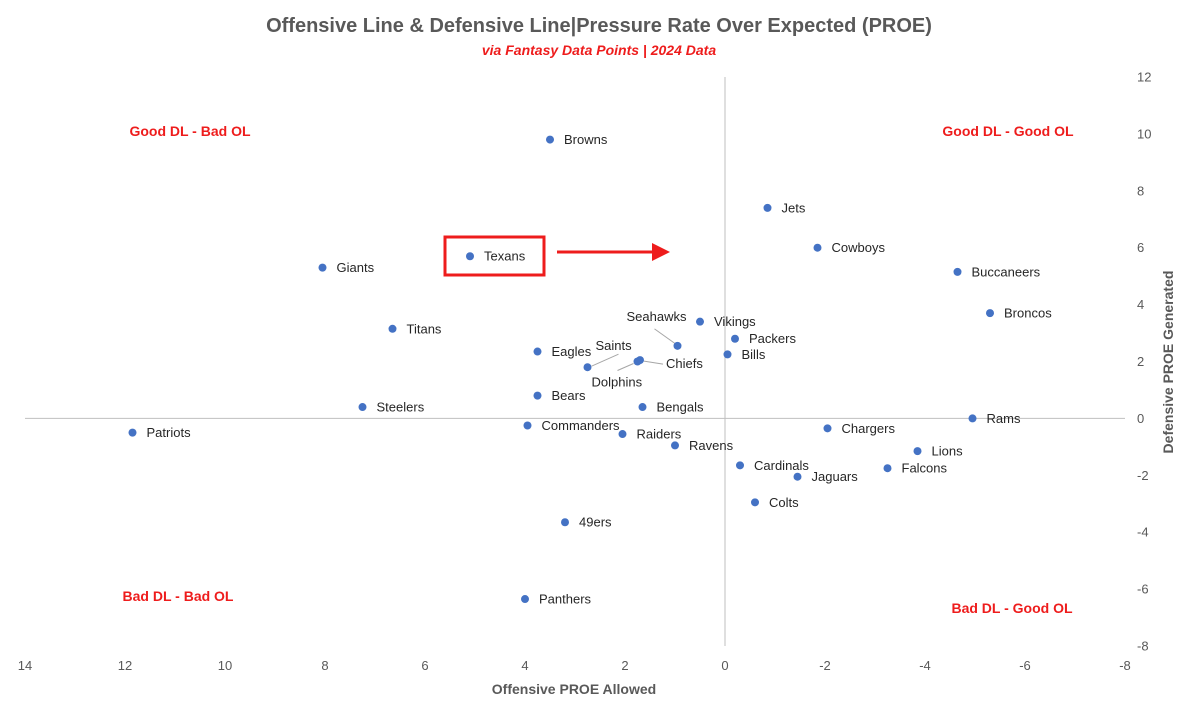 Image resolution: width=1199 pixels, height=720 pixels. Describe the element at coordinates (401, 407) in the screenshot. I see `data-label: Steelers` at that location.